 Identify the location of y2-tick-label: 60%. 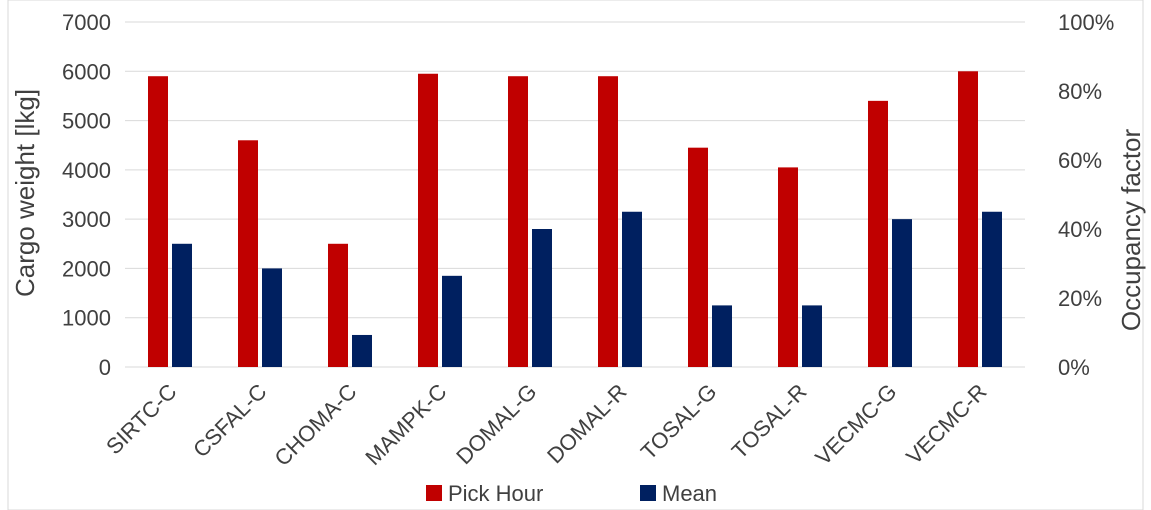
(1080, 160).